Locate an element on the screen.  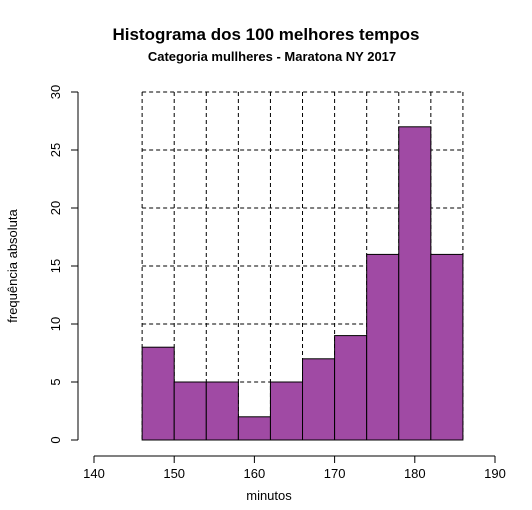
x-axis: 140 150 160 170 180 190 is located at coordinates (294, 468).